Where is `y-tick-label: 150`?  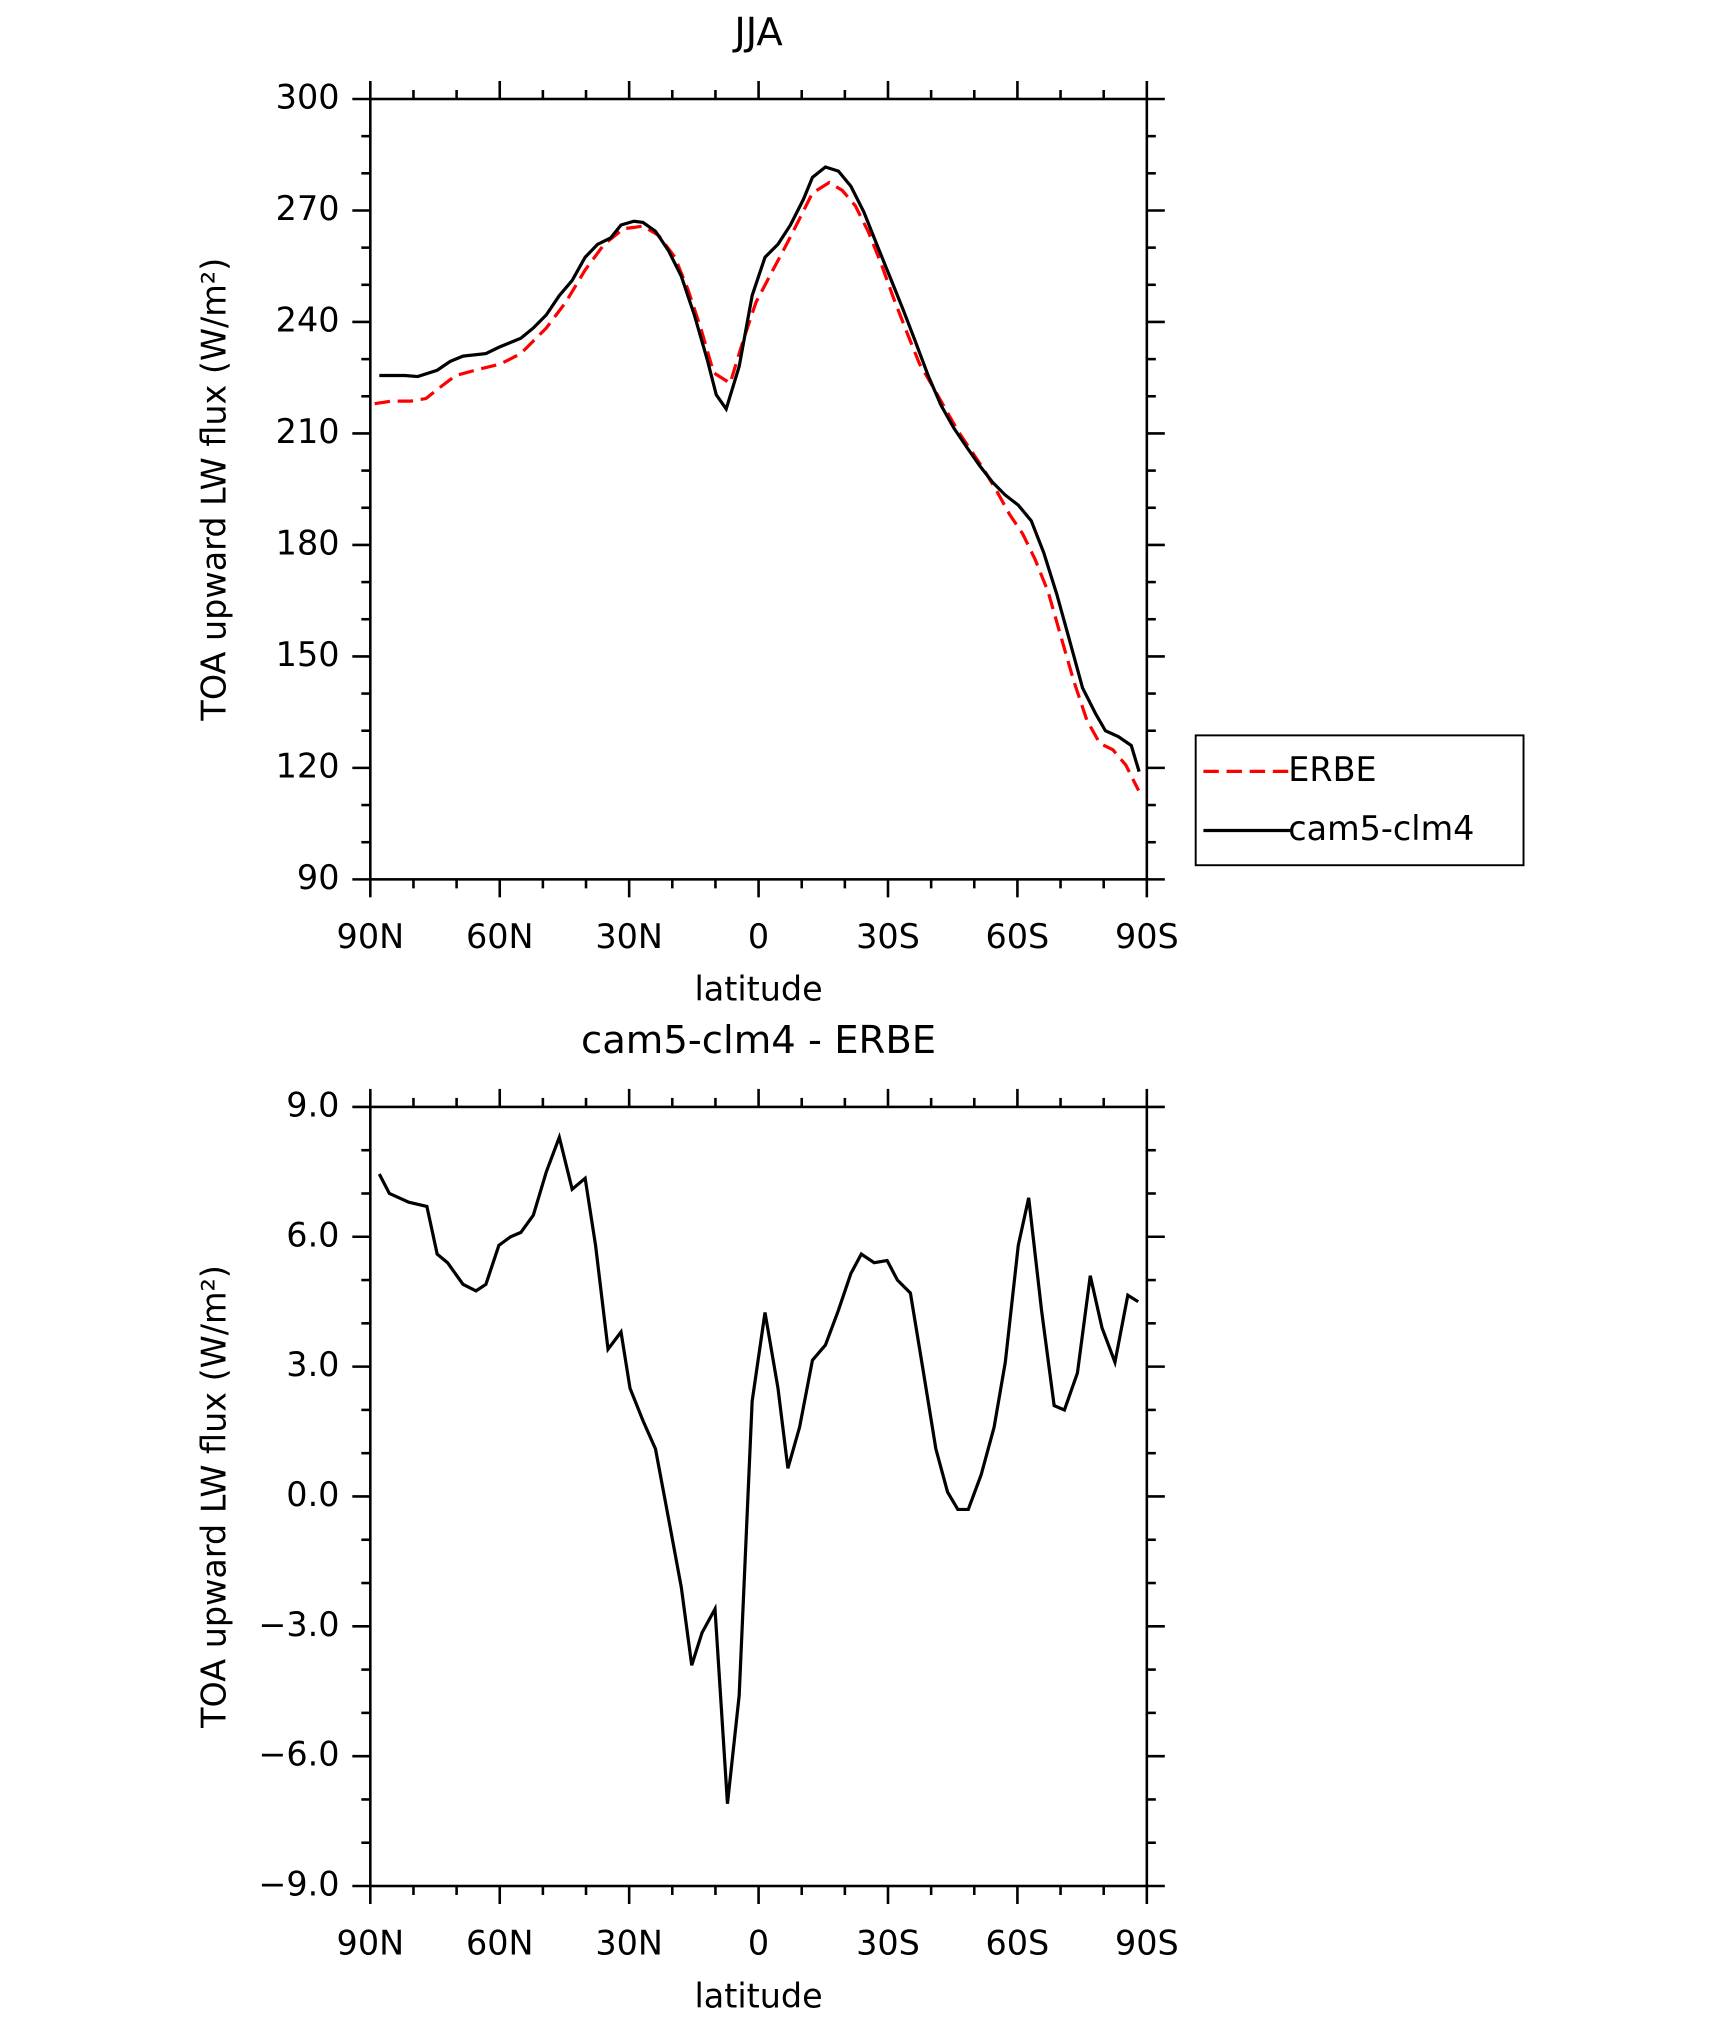 y-tick-label: 150 is located at coordinates (308, 654).